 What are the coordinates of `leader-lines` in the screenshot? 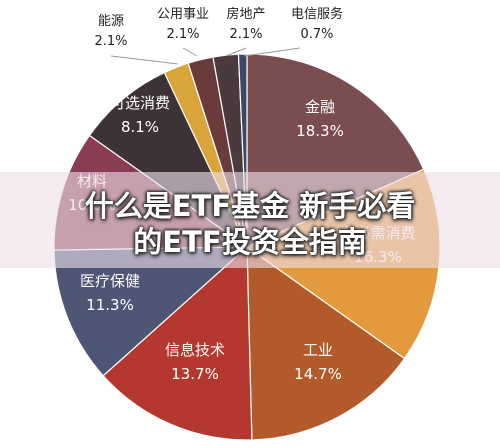 It's located at (205, 56).